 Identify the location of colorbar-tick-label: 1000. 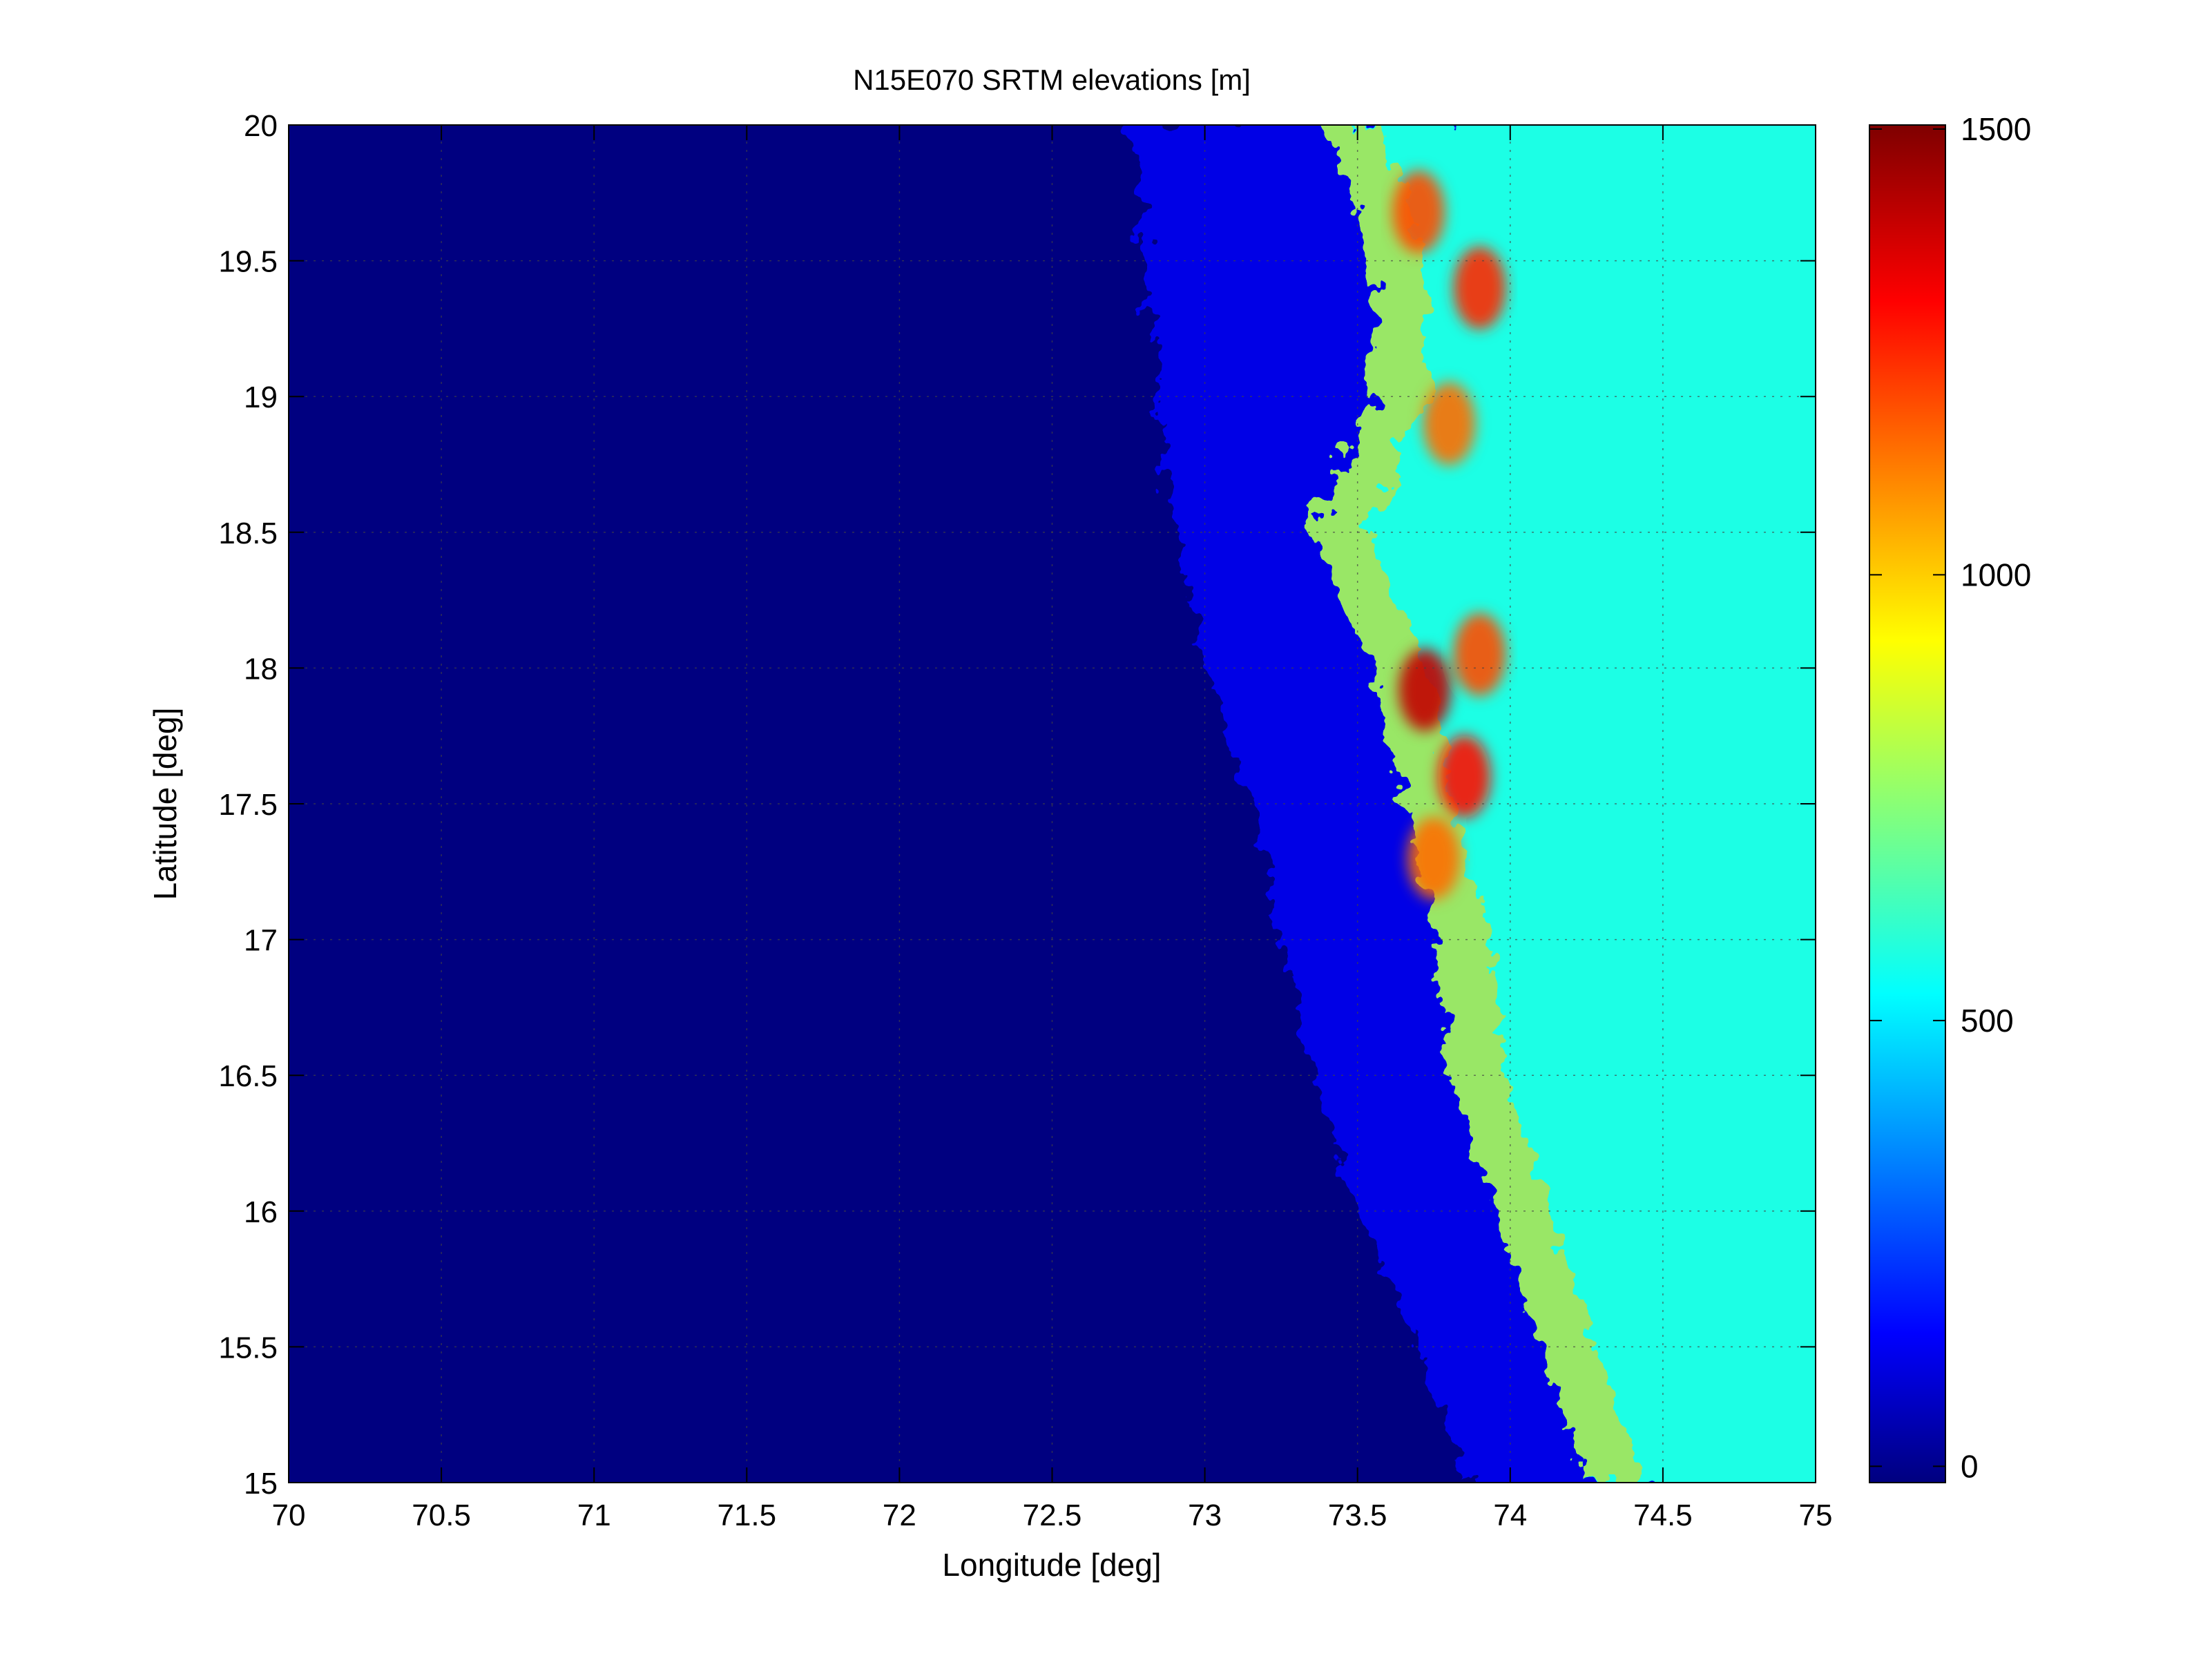
(1996, 574).